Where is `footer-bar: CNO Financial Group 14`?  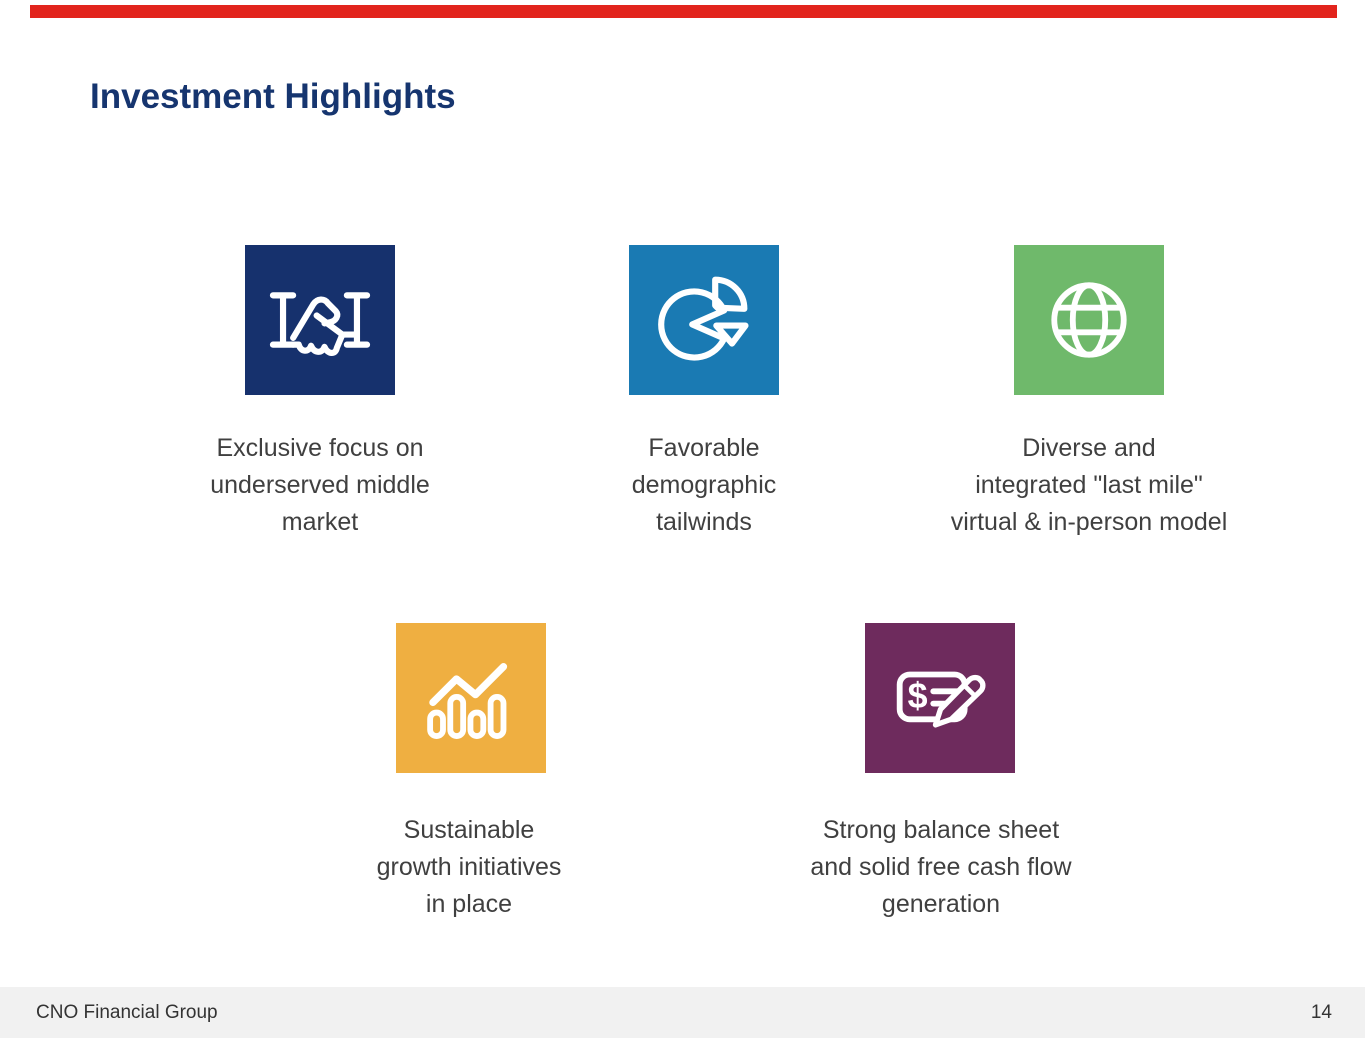
footer-bar: CNO Financial Group 14 is located at coordinates (682, 1012).